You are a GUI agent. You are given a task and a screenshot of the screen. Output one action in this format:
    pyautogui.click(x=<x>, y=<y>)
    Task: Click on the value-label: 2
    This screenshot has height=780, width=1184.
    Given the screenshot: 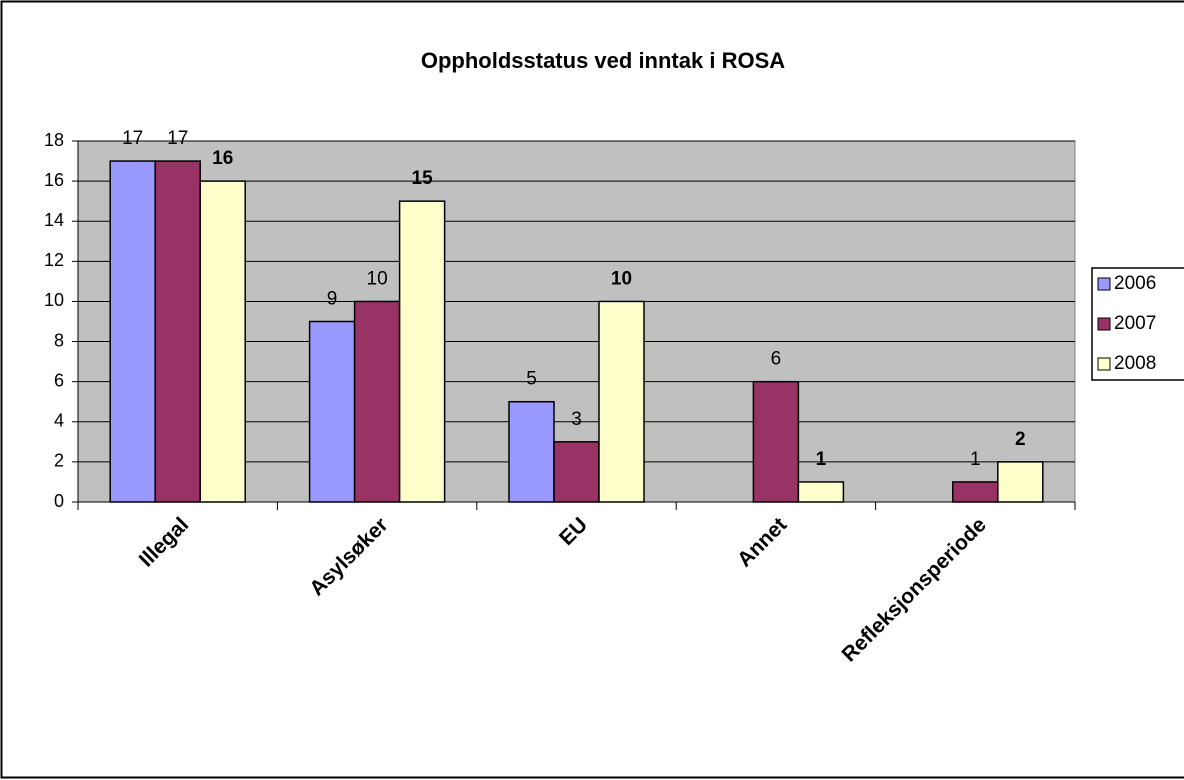 What is the action you would take?
    pyautogui.click(x=1020, y=439)
    